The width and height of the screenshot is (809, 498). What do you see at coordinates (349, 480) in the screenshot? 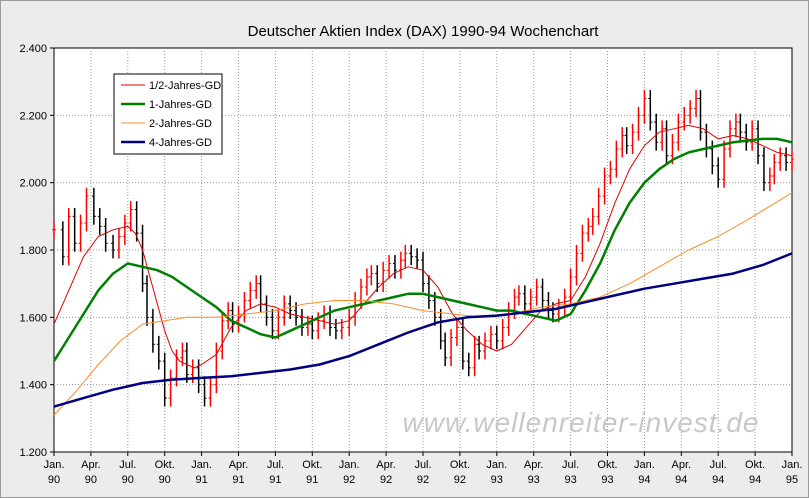
I see `x-tick-year: 92` at bounding box center [349, 480].